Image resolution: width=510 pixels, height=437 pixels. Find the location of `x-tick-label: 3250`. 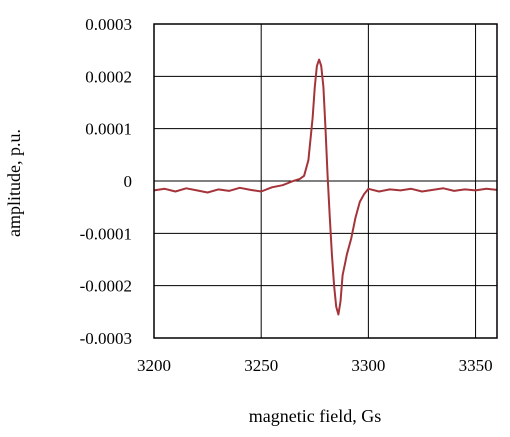

x-tick-label: 3250 is located at coordinates (261, 365).